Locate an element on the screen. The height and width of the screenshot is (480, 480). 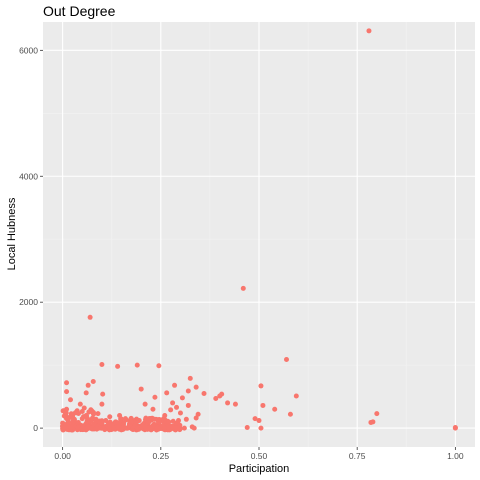
x-tick-label: 0.25 is located at coordinates (161, 456).